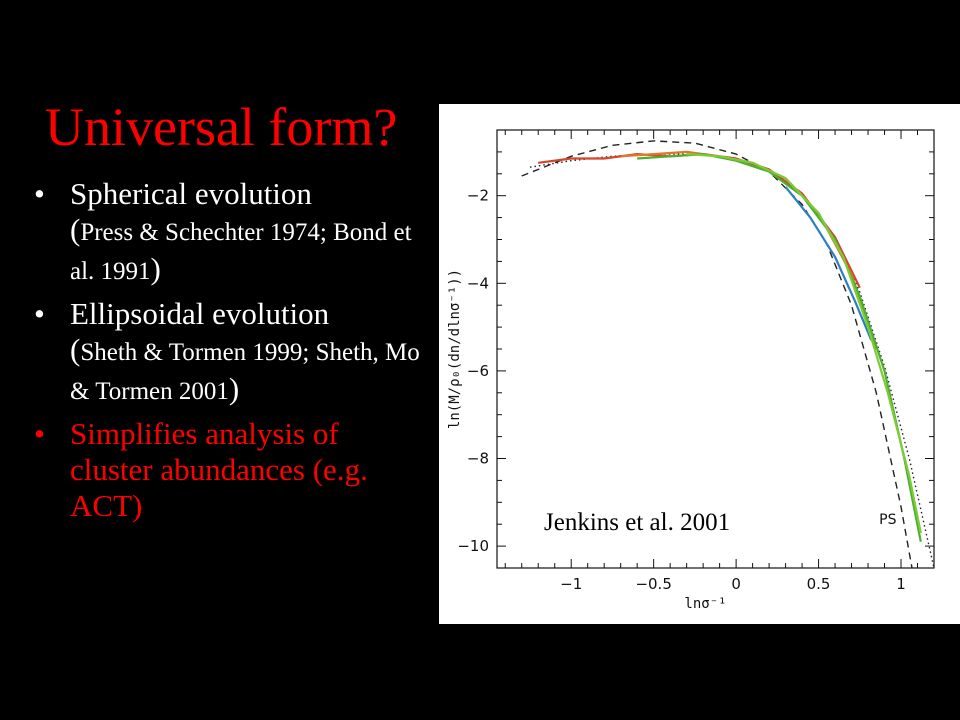 Image resolution: width=960 pixels, height=720 pixels. I want to click on bullet-main-text: Ellipsoidal evolution, so click(200, 313).